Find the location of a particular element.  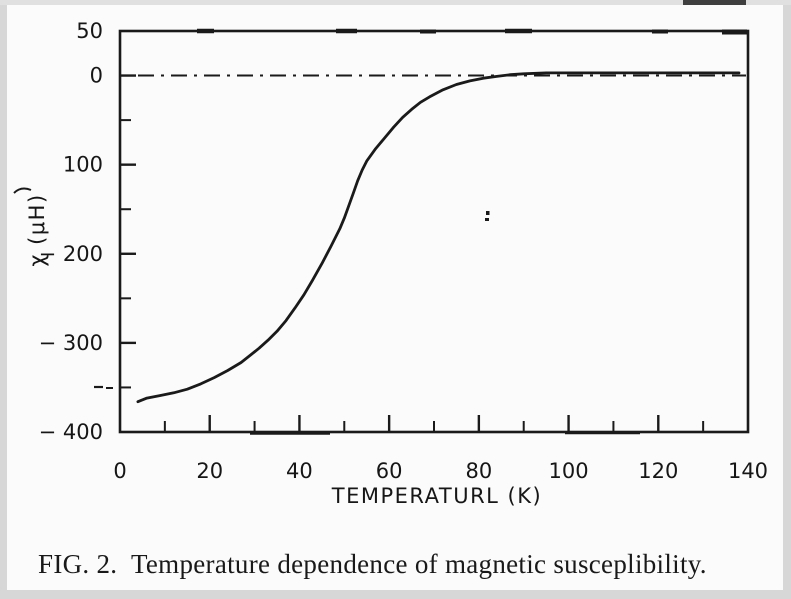

y-axis-title: χ (μH) is located at coordinates (37, 229).